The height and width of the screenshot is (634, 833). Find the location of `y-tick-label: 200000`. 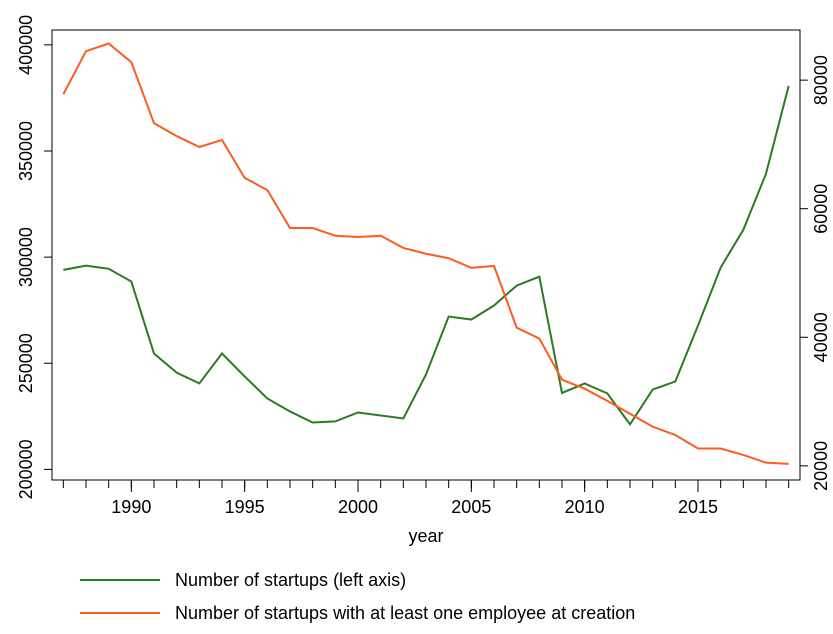

y-tick-label: 200000 is located at coordinates (26, 469).